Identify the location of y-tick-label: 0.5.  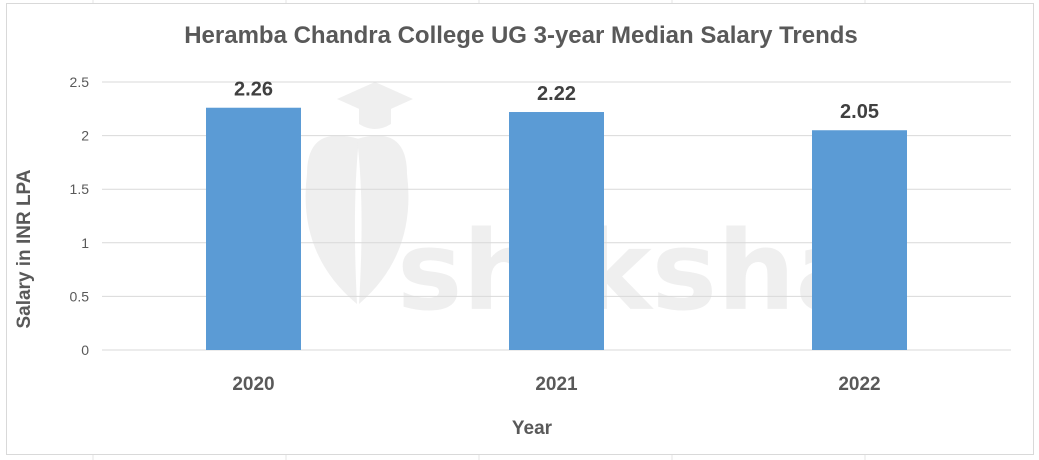
(80, 296).